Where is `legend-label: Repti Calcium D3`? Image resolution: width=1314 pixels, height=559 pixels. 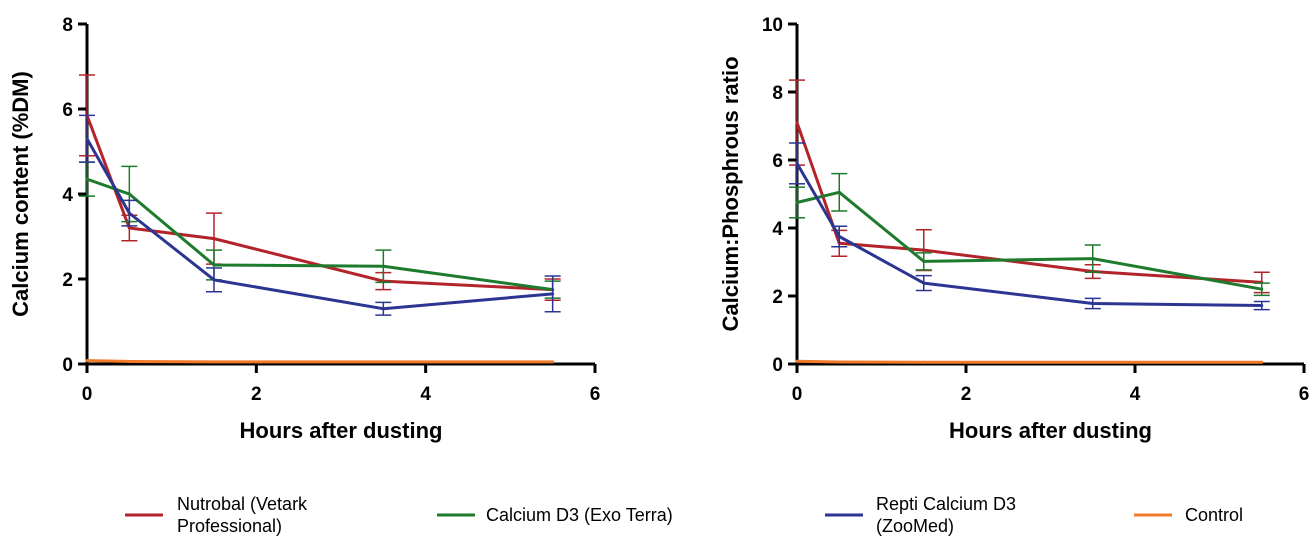
legend-label: Repti Calcium D3 is located at coordinates (946, 504).